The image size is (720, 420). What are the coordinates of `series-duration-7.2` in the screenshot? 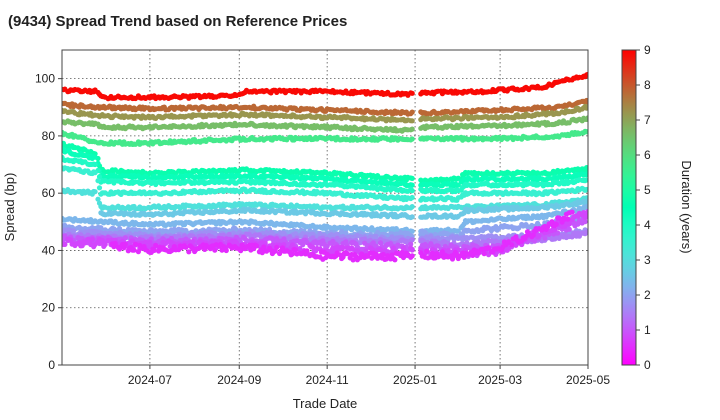 It's located at (325, 113).